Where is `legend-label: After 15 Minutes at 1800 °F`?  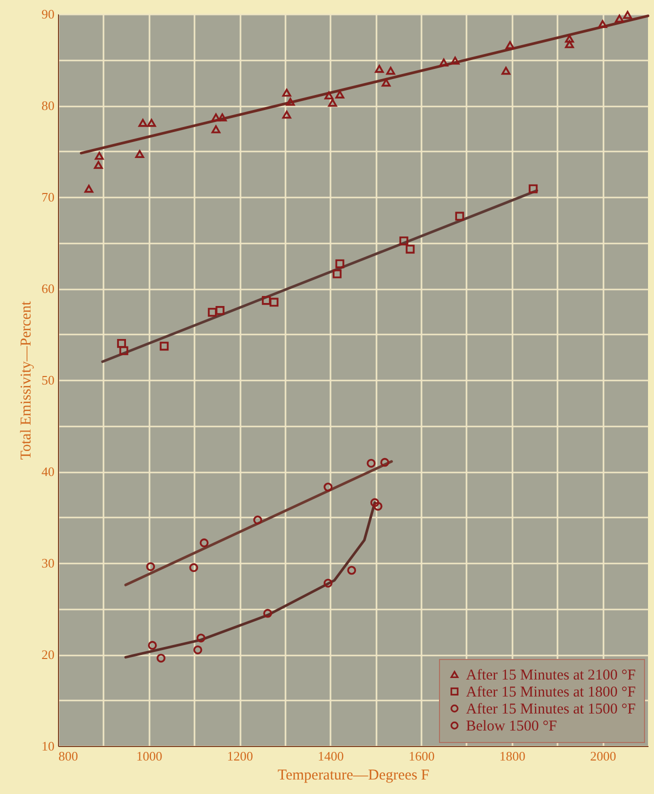
legend-label: After 15 Minutes at 1800 °F is located at coordinates (551, 692).